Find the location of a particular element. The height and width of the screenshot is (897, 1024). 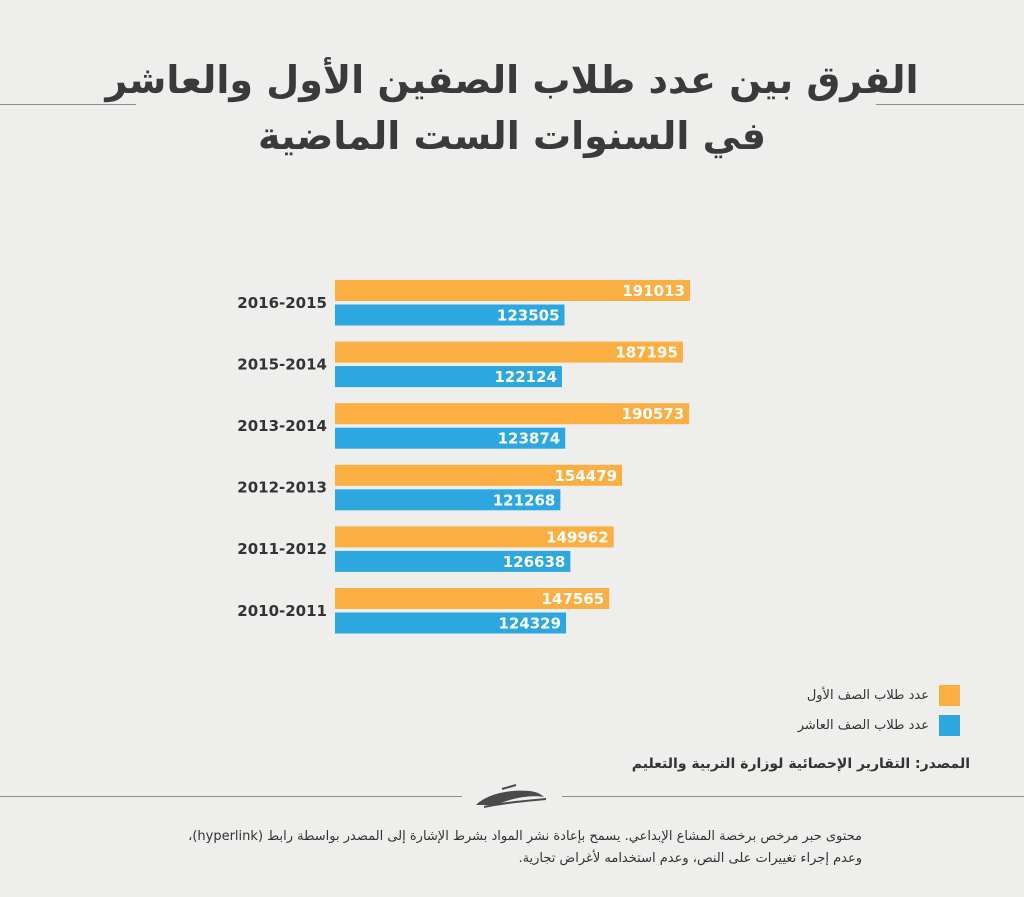

legend-item-tenth-grade: عدد طلاب الصف العاشر is located at coordinates (879, 725).